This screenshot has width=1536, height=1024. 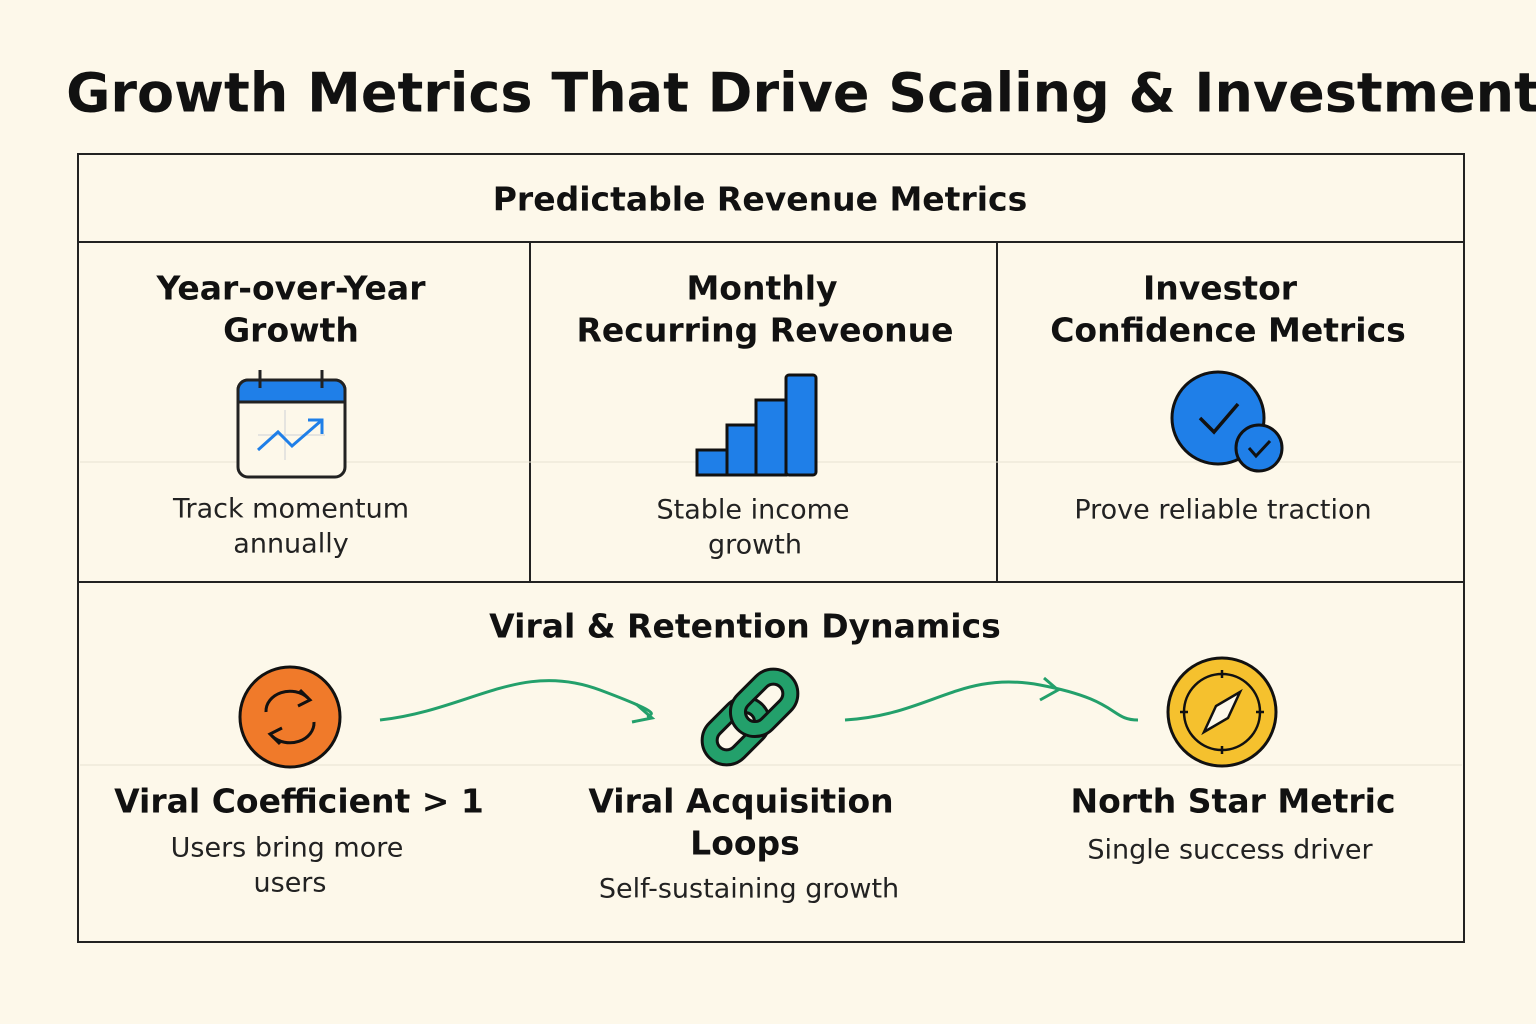 I want to click on flow-arrows, so click(x=759, y=700).